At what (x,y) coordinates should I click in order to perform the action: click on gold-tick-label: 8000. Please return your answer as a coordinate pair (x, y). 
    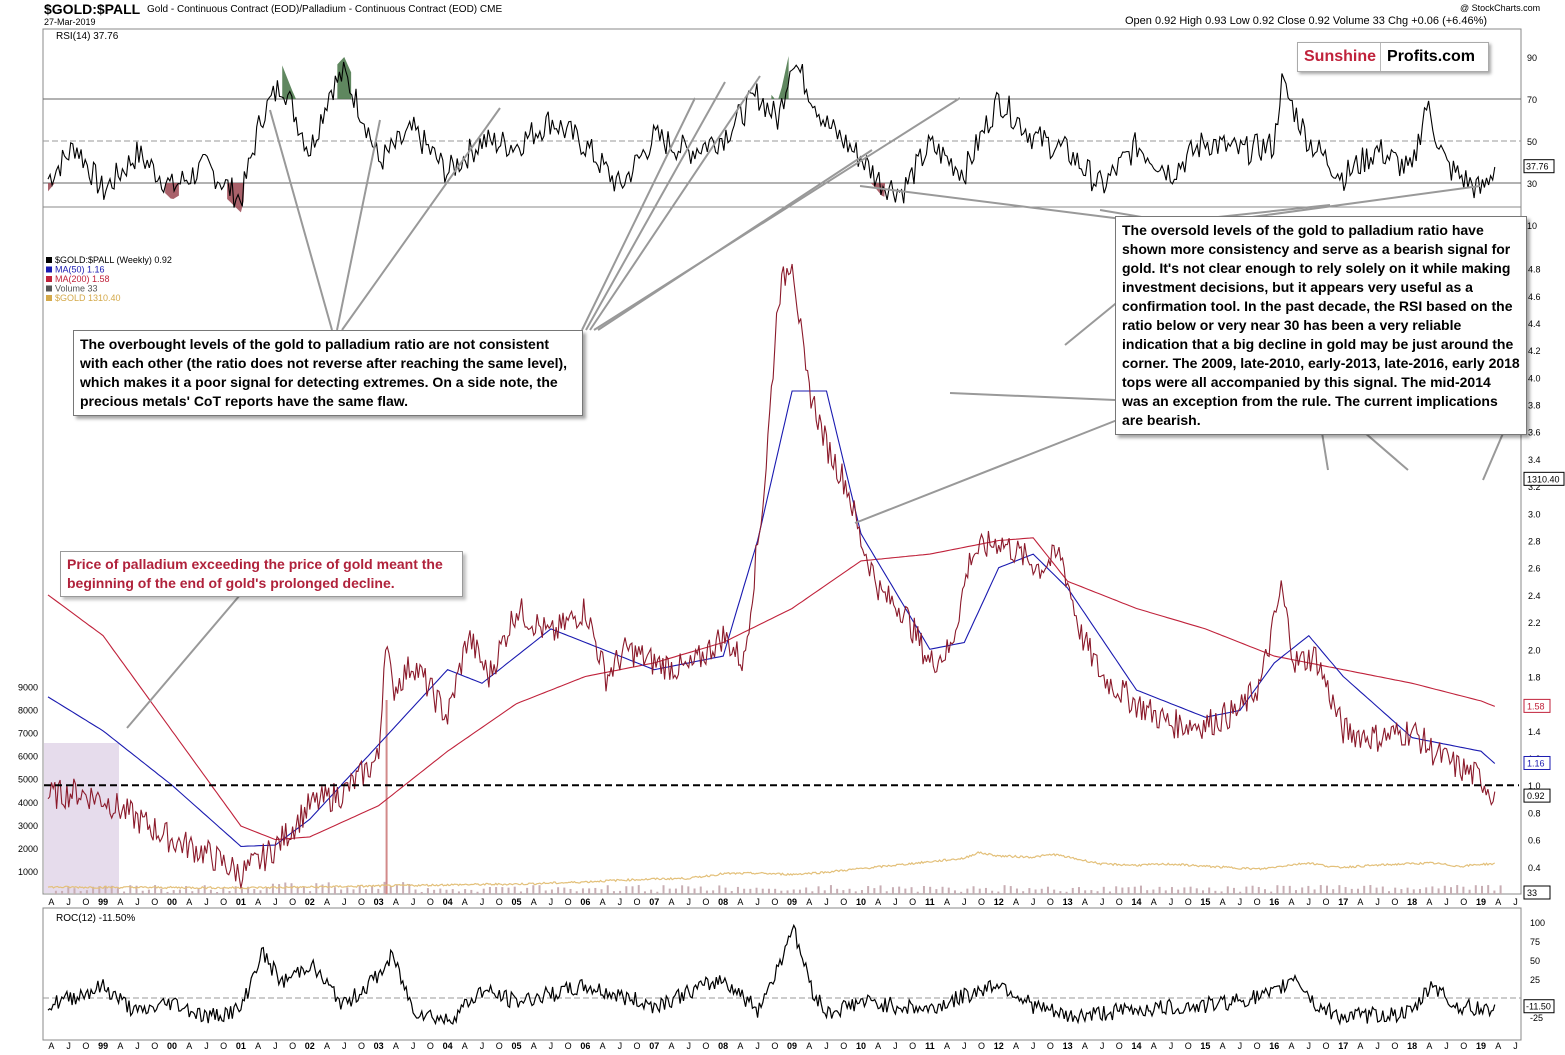
    Looking at the image, I should click on (28, 711).